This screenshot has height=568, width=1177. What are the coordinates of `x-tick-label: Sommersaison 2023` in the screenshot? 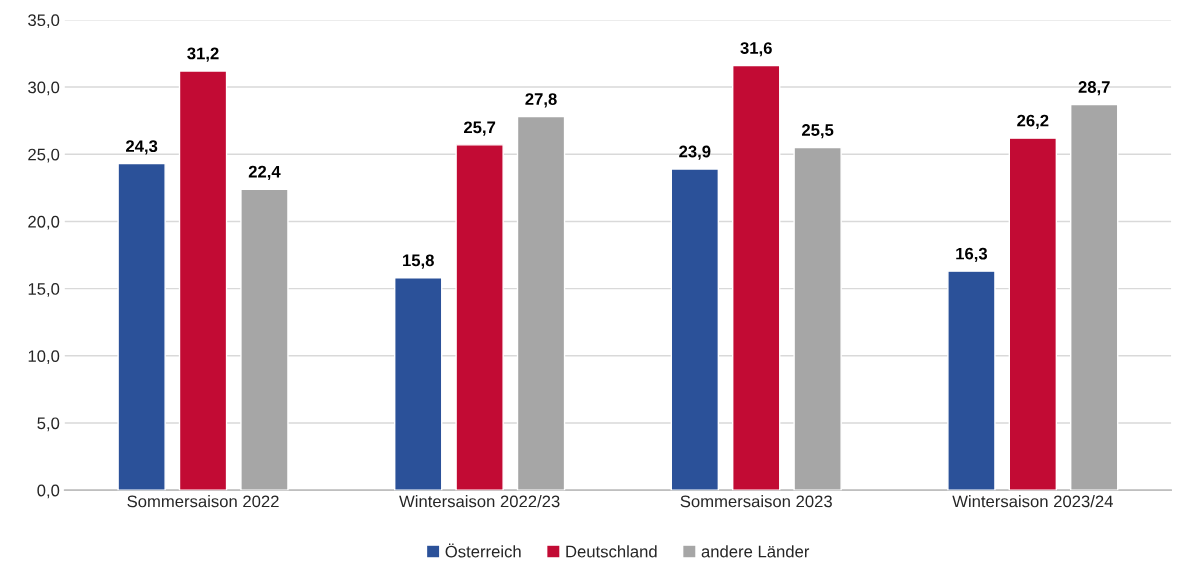 It's located at (756, 501).